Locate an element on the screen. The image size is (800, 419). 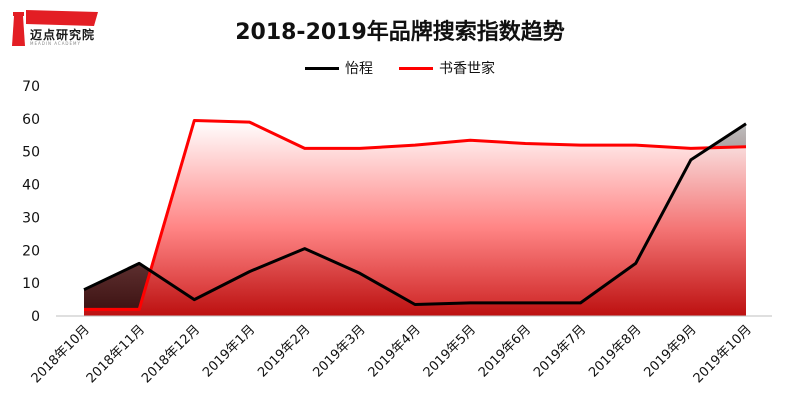
chart-title: 2018-2019年品牌搜索指数趋势 is located at coordinates (400, 32).